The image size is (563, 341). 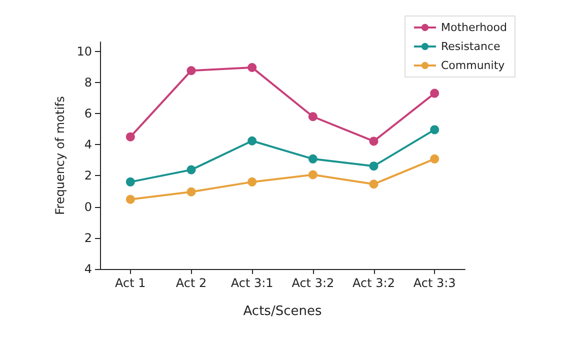 What do you see at coordinates (88, 207) in the screenshot?
I see `y-tick-label: 0` at bounding box center [88, 207].